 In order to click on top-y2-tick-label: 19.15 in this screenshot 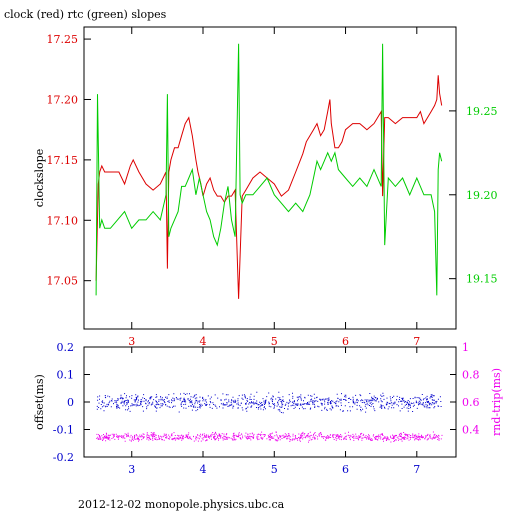, I will do `click(482, 279)`.